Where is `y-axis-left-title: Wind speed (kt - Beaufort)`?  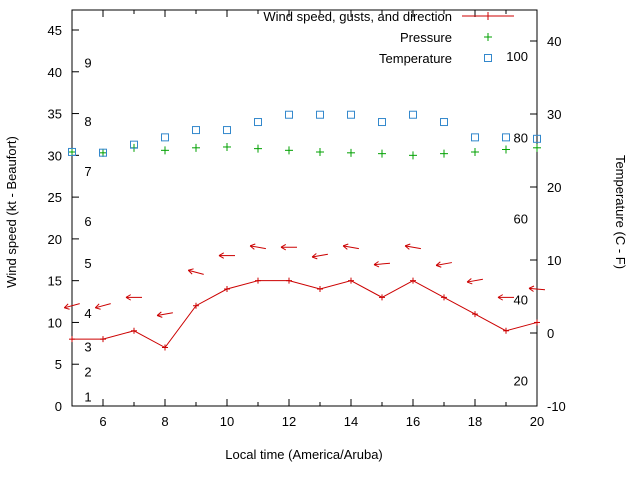
y-axis-left-title: Wind speed (kt - Beaufort) is located at coordinates (11, 212).